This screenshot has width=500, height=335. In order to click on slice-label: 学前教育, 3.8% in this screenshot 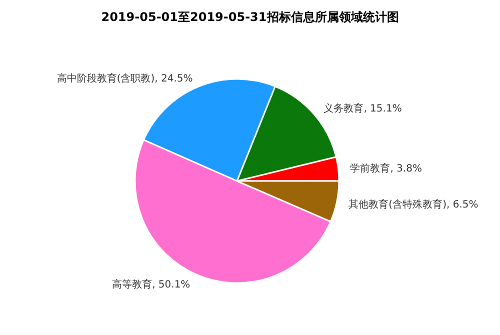, I will do `click(386, 168)`.